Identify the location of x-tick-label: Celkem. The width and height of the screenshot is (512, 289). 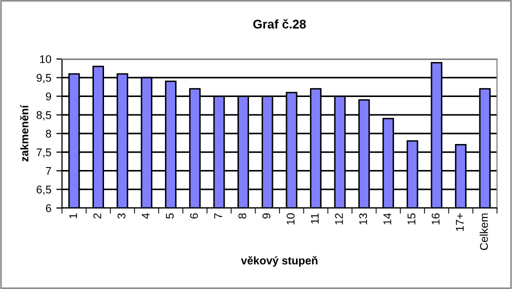
(484, 232).